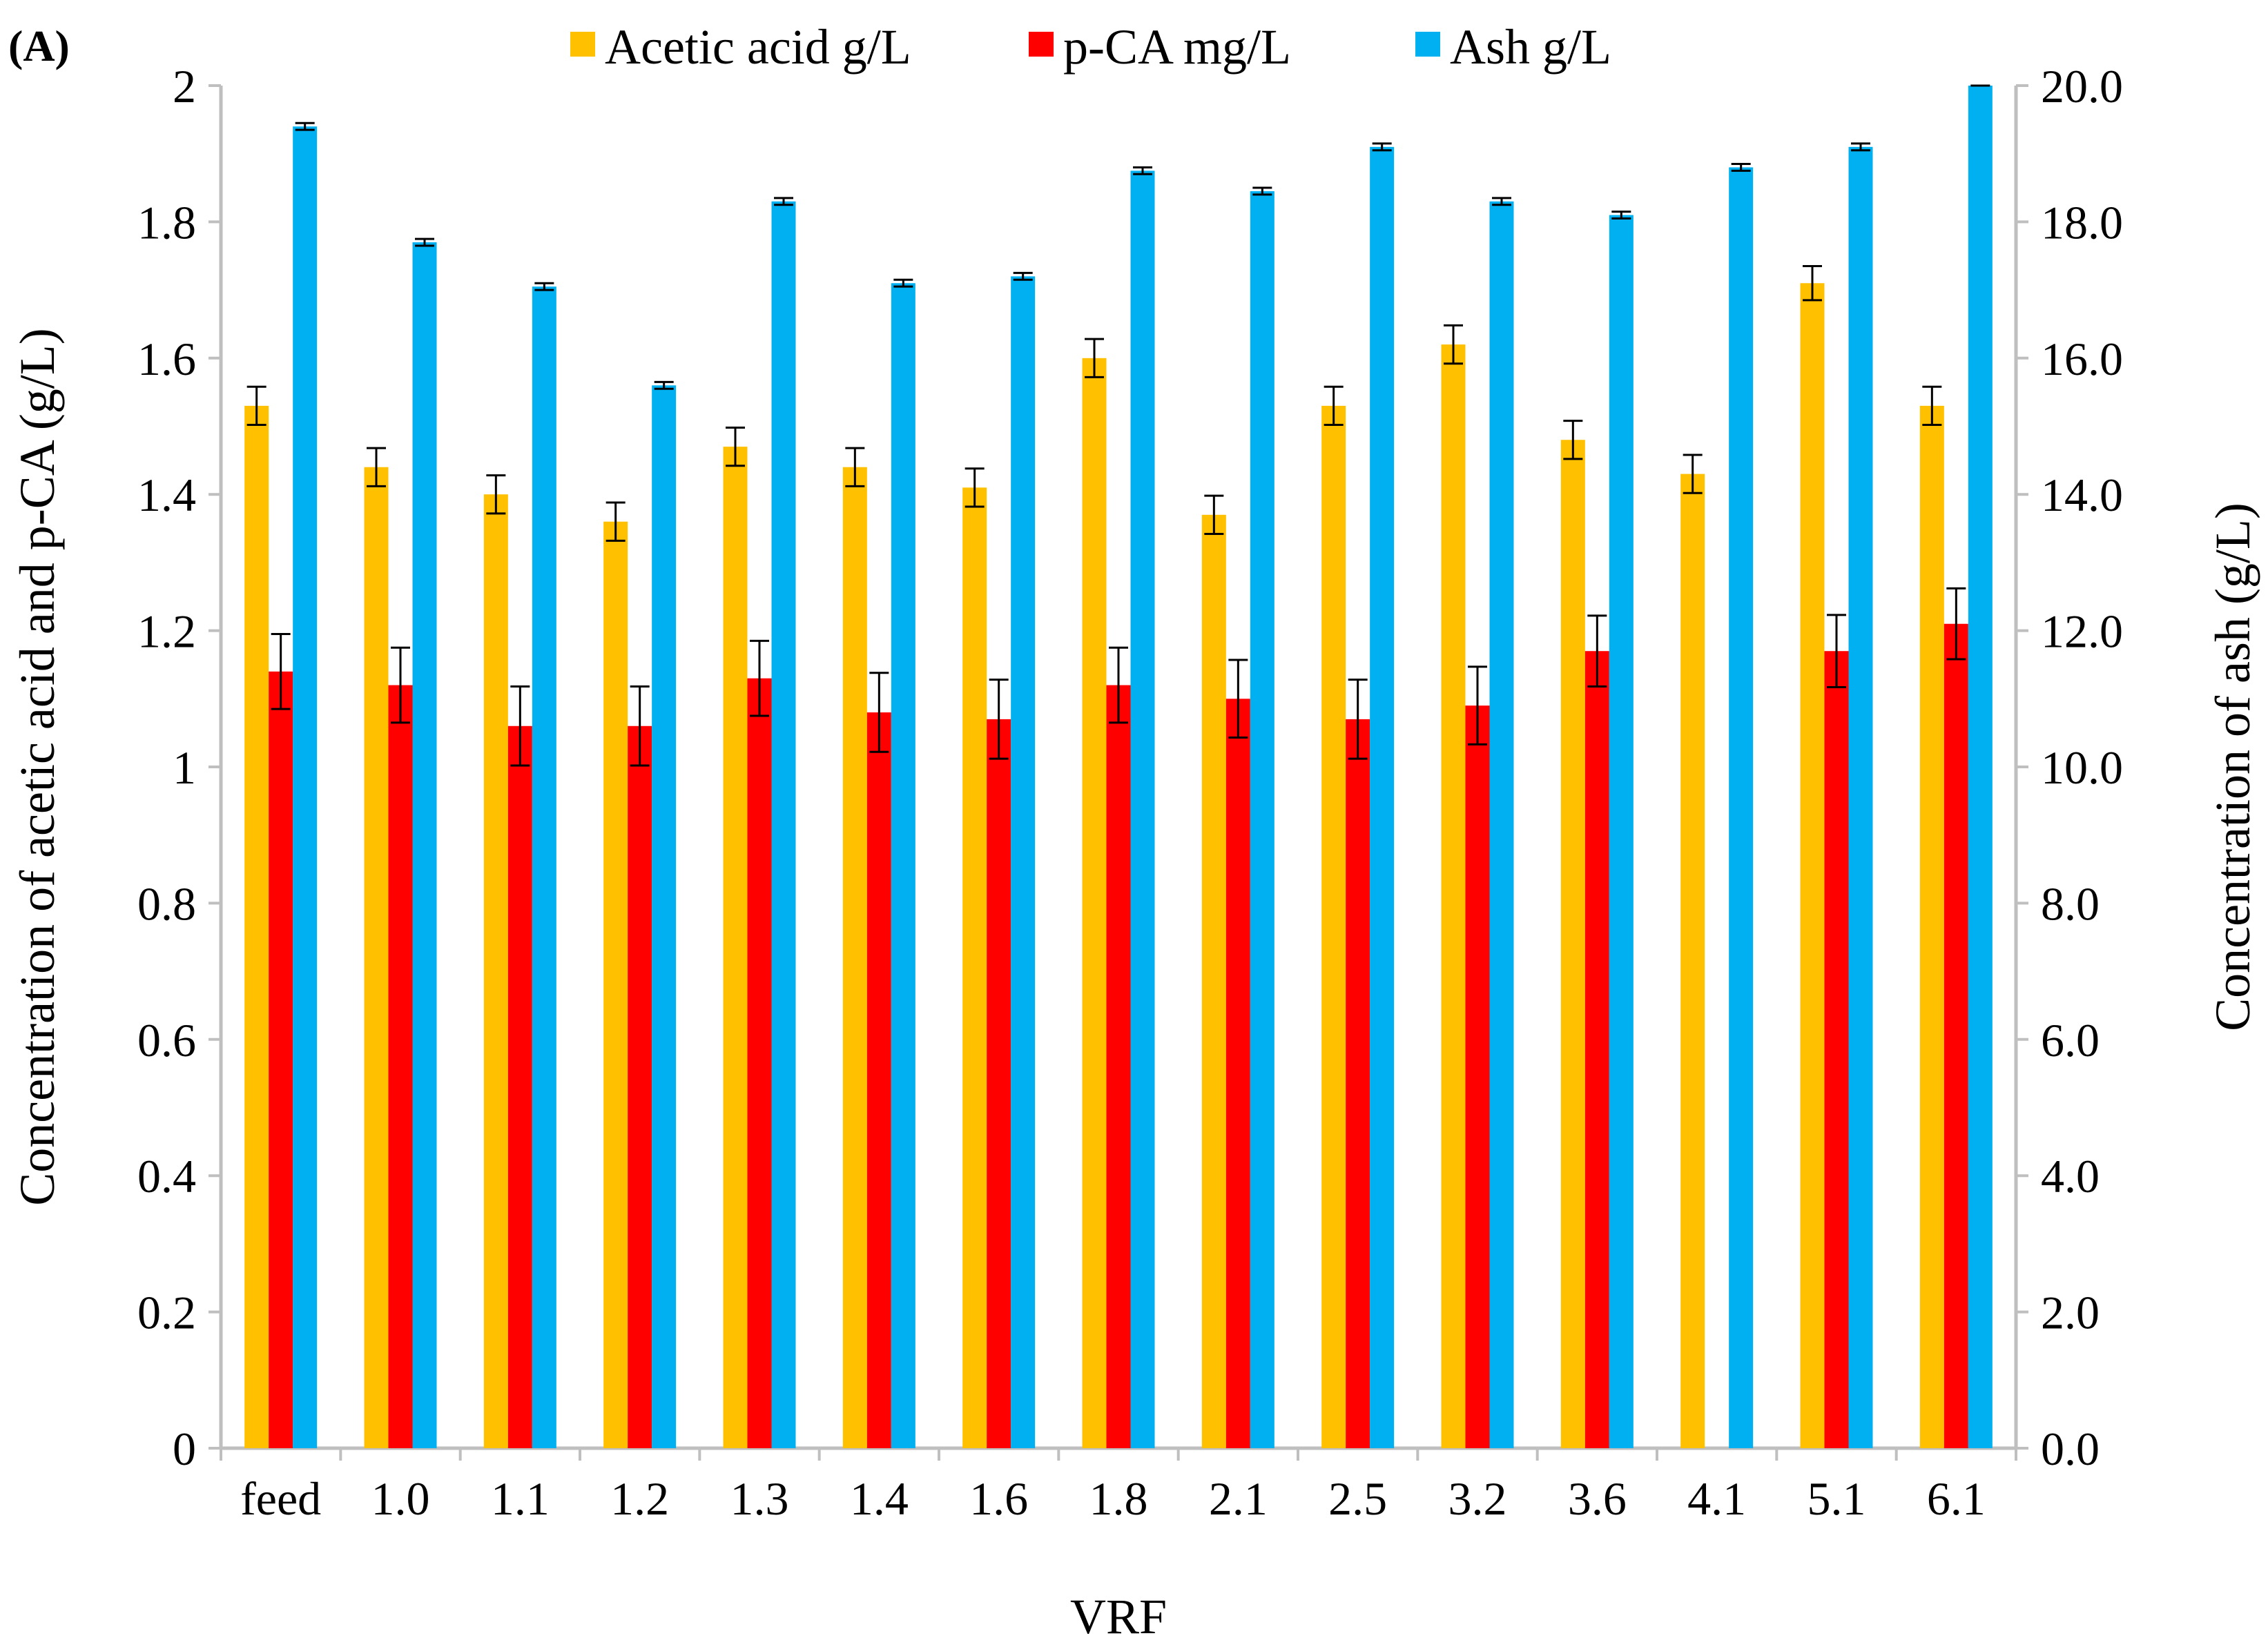 This screenshot has width=2268, height=1647. I want to click on left-tick-label: 0.4, so click(166, 1176).